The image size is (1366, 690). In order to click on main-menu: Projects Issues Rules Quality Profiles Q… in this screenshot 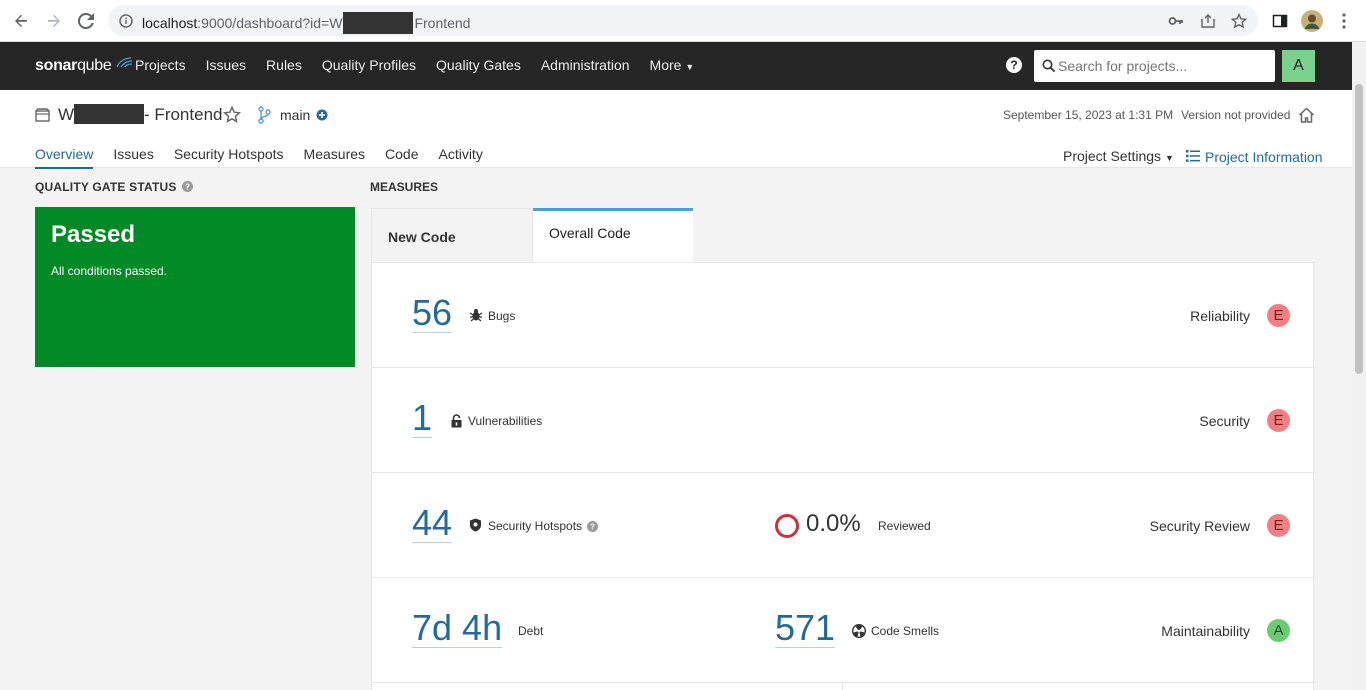, I will do `click(424, 65)`.